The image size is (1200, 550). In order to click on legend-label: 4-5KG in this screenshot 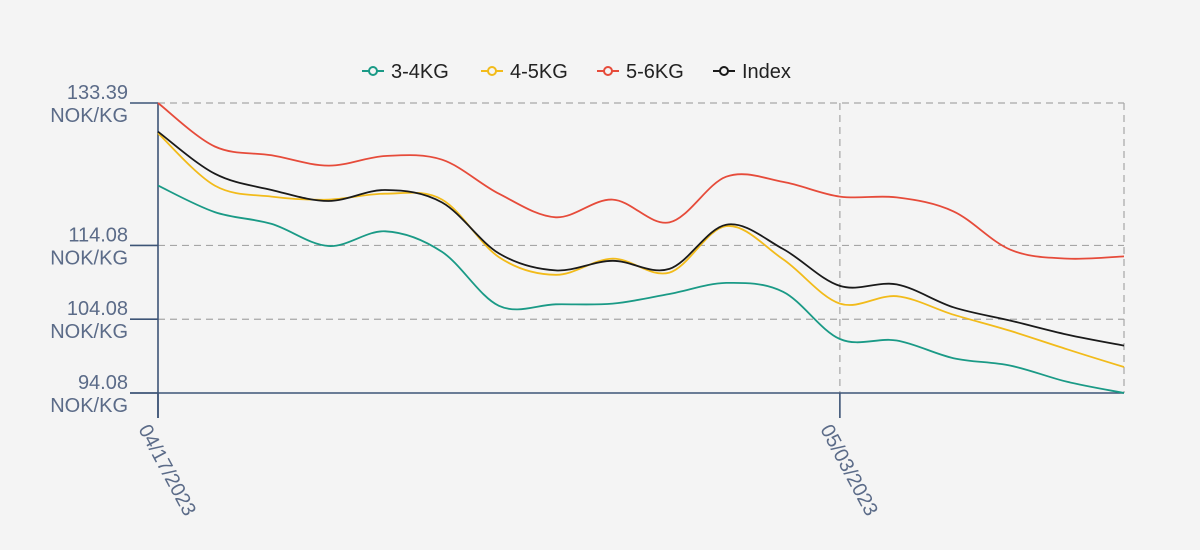, I will do `click(539, 72)`.